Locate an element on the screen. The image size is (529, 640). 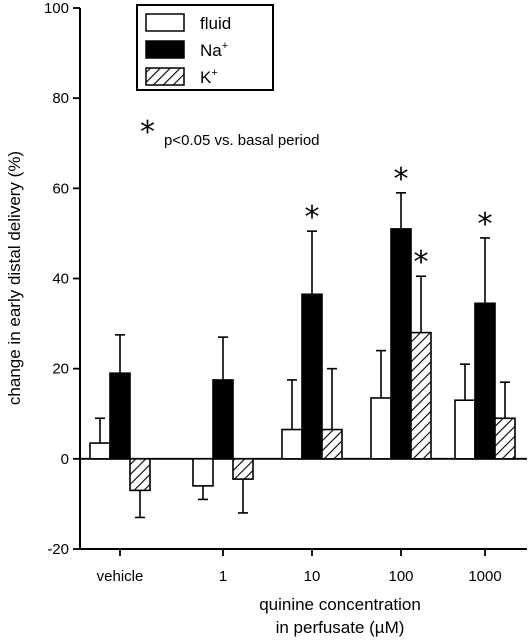
y-tick-label-0: -20 is located at coordinates (58, 549).